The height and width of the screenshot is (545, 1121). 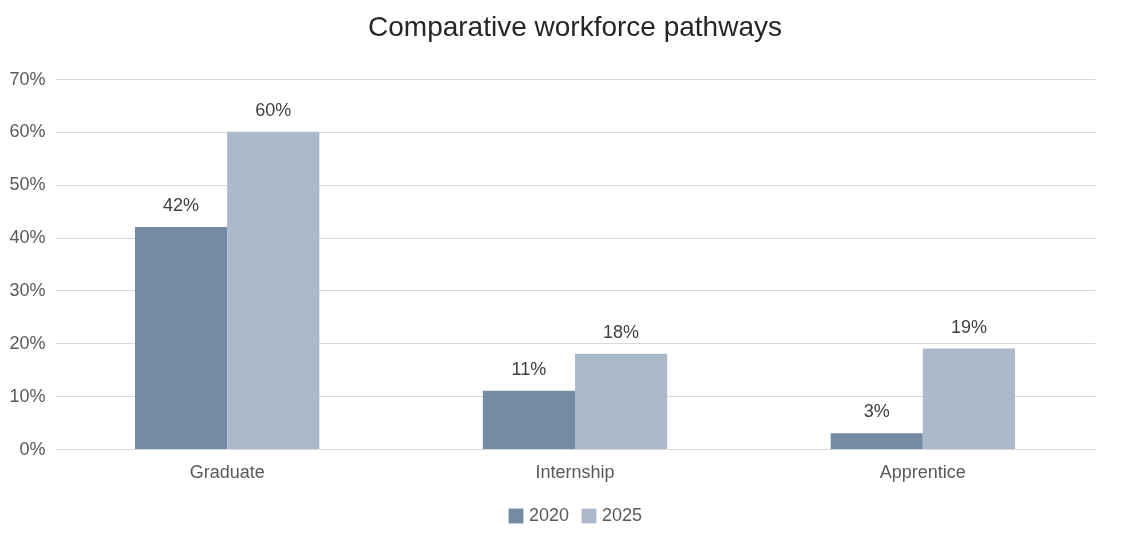 I want to click on x-tick-label: Apprentice, so click(x=922, y=471).